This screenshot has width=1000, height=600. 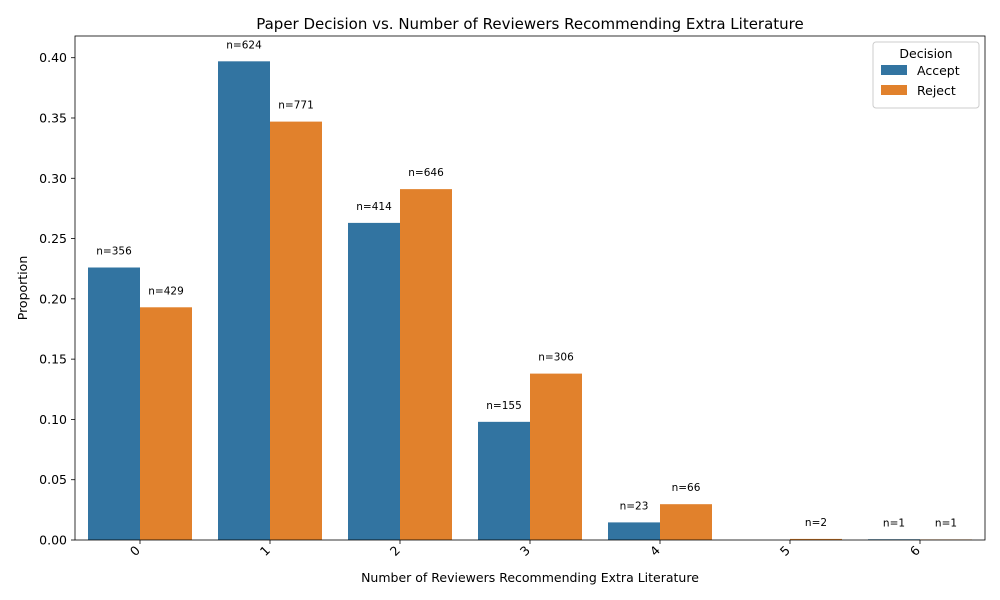 What do you see at coordinates (556, 358) in the screenshot?
I see `count-label-reject-3: n=306` at bounding box center [556, 358].